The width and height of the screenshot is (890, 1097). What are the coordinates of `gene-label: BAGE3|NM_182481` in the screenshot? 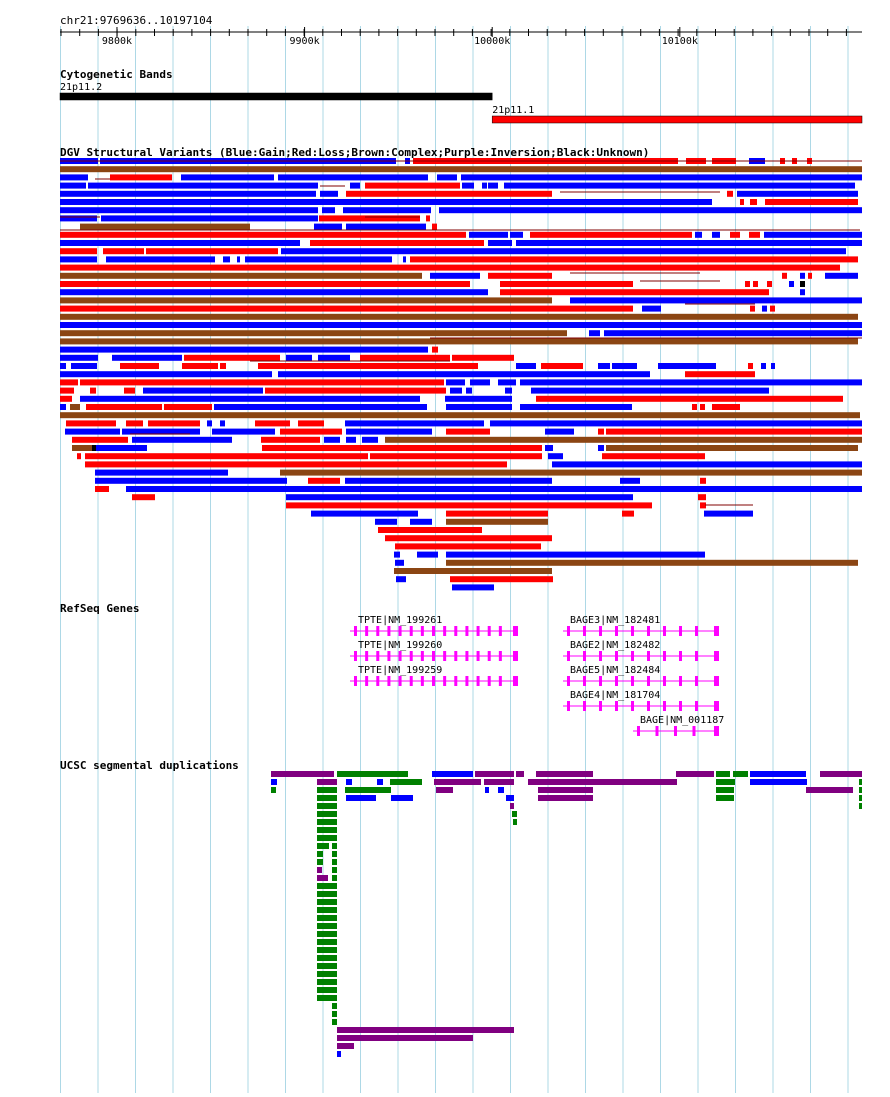 It's located at (615, 620).